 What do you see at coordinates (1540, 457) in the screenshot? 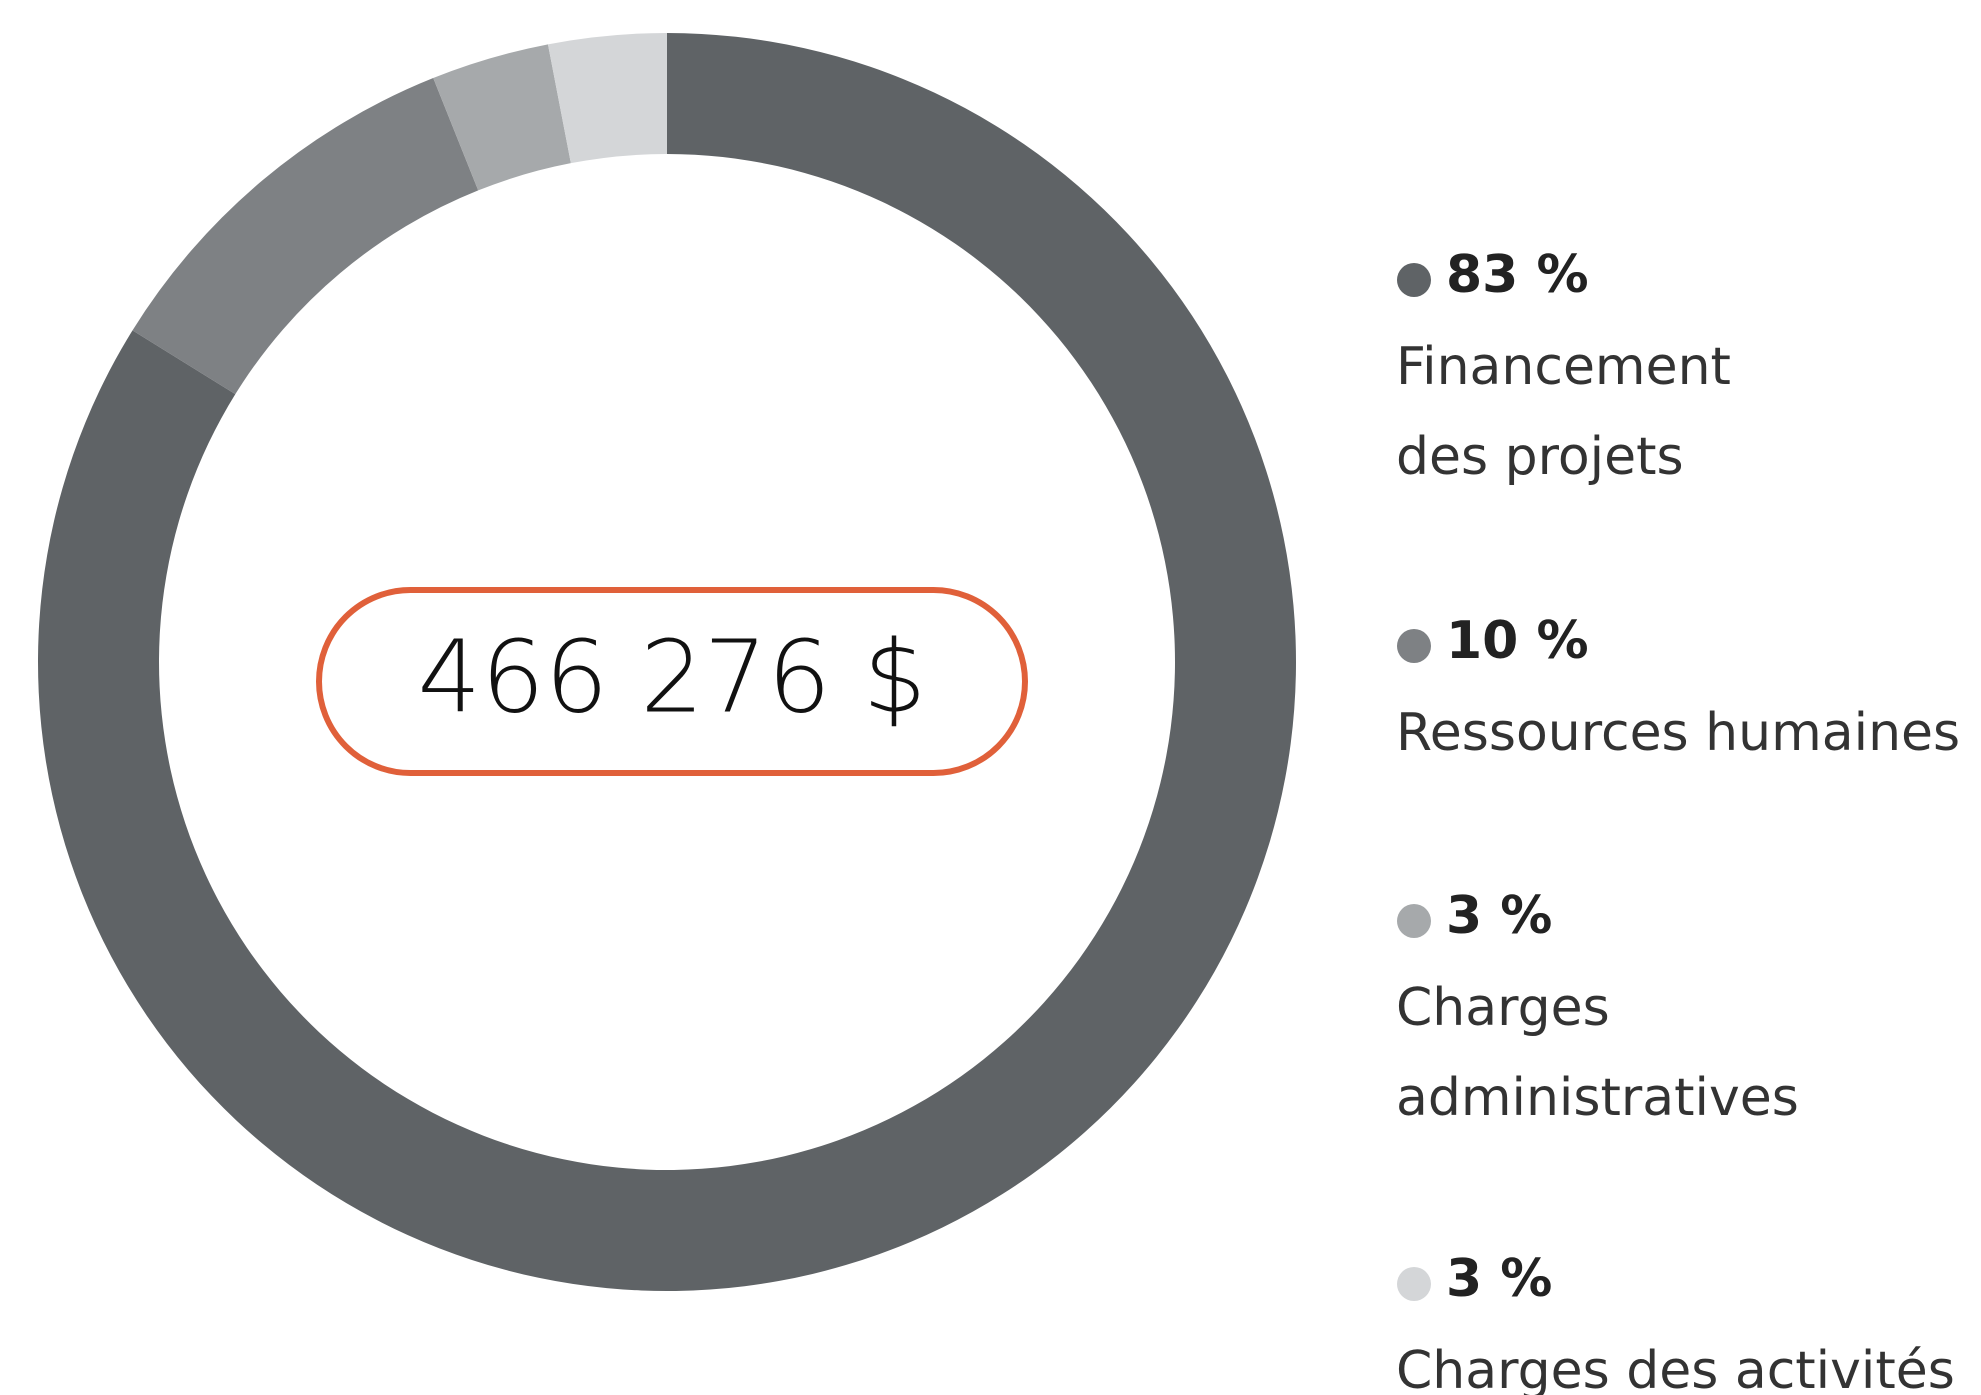
I see `legend-label: des projets` at bounding box center [1540, 457].